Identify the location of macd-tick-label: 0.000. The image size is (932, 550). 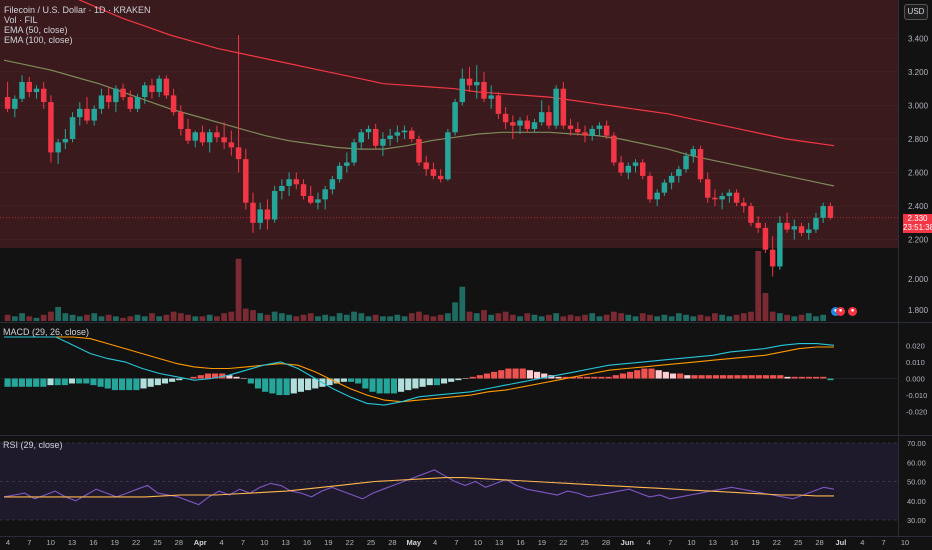
(915, 379).